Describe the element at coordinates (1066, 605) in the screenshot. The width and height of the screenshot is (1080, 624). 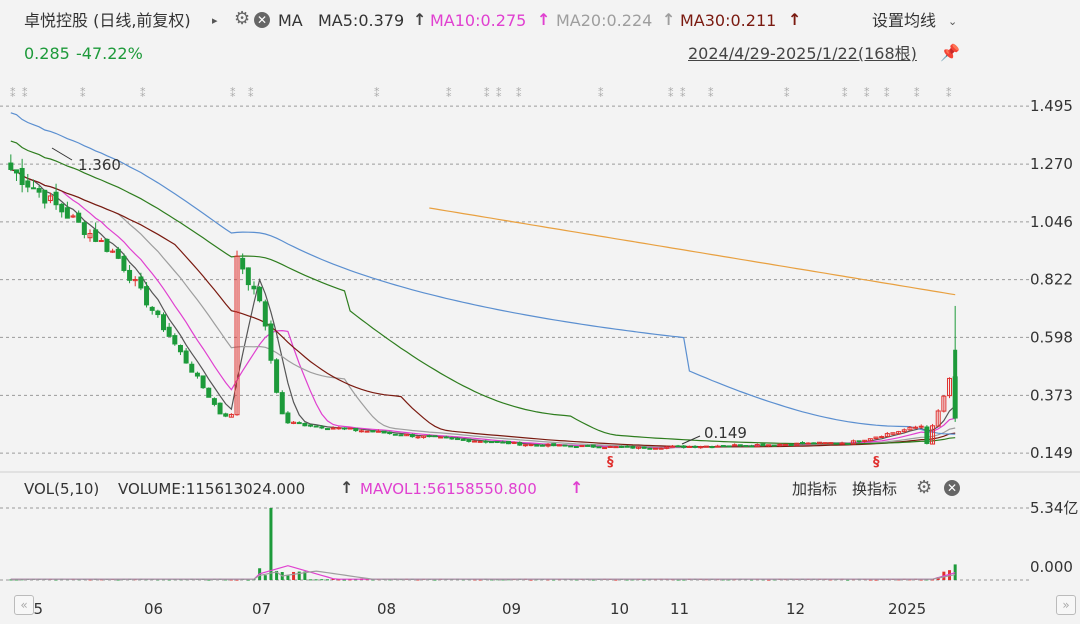
I see `scroll-right-button: »` at that location.